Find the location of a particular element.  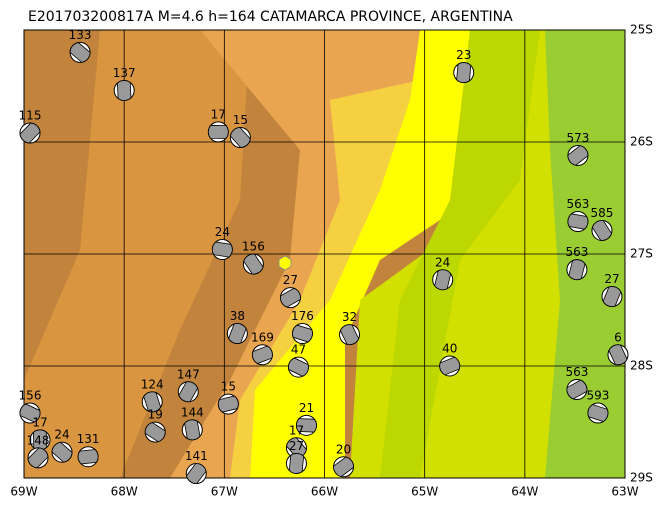

x-tick-label: 68W is located at coordinates (124, 492).